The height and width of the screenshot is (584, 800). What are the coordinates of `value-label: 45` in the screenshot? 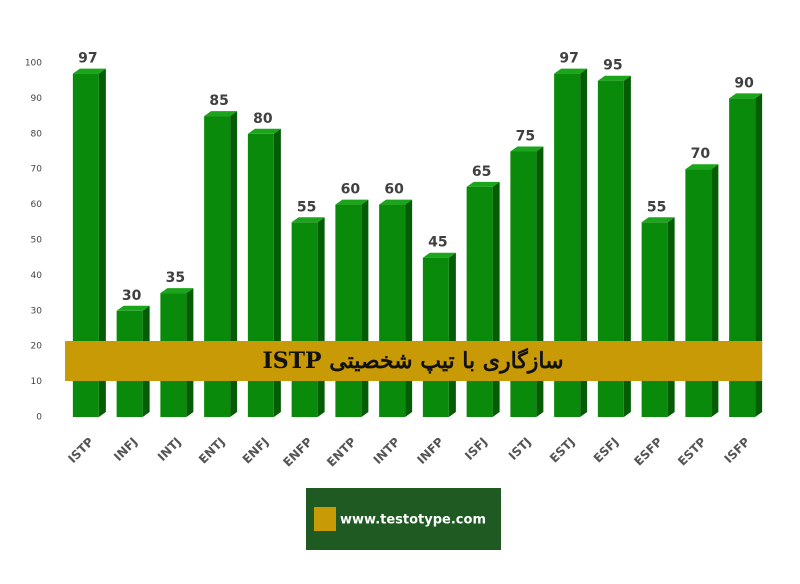 It's located at (437, 243).